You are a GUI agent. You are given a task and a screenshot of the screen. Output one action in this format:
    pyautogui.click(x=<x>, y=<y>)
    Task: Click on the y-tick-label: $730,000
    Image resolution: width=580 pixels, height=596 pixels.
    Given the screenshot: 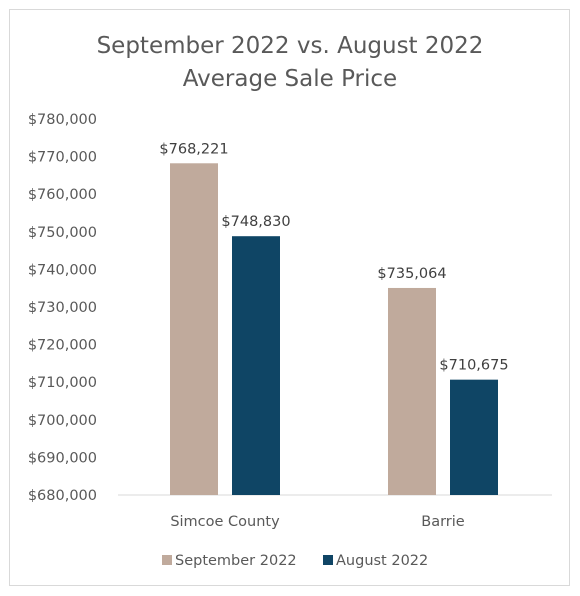 What is the action you would take?
    pyautogui.click(x=62, y=308)
    